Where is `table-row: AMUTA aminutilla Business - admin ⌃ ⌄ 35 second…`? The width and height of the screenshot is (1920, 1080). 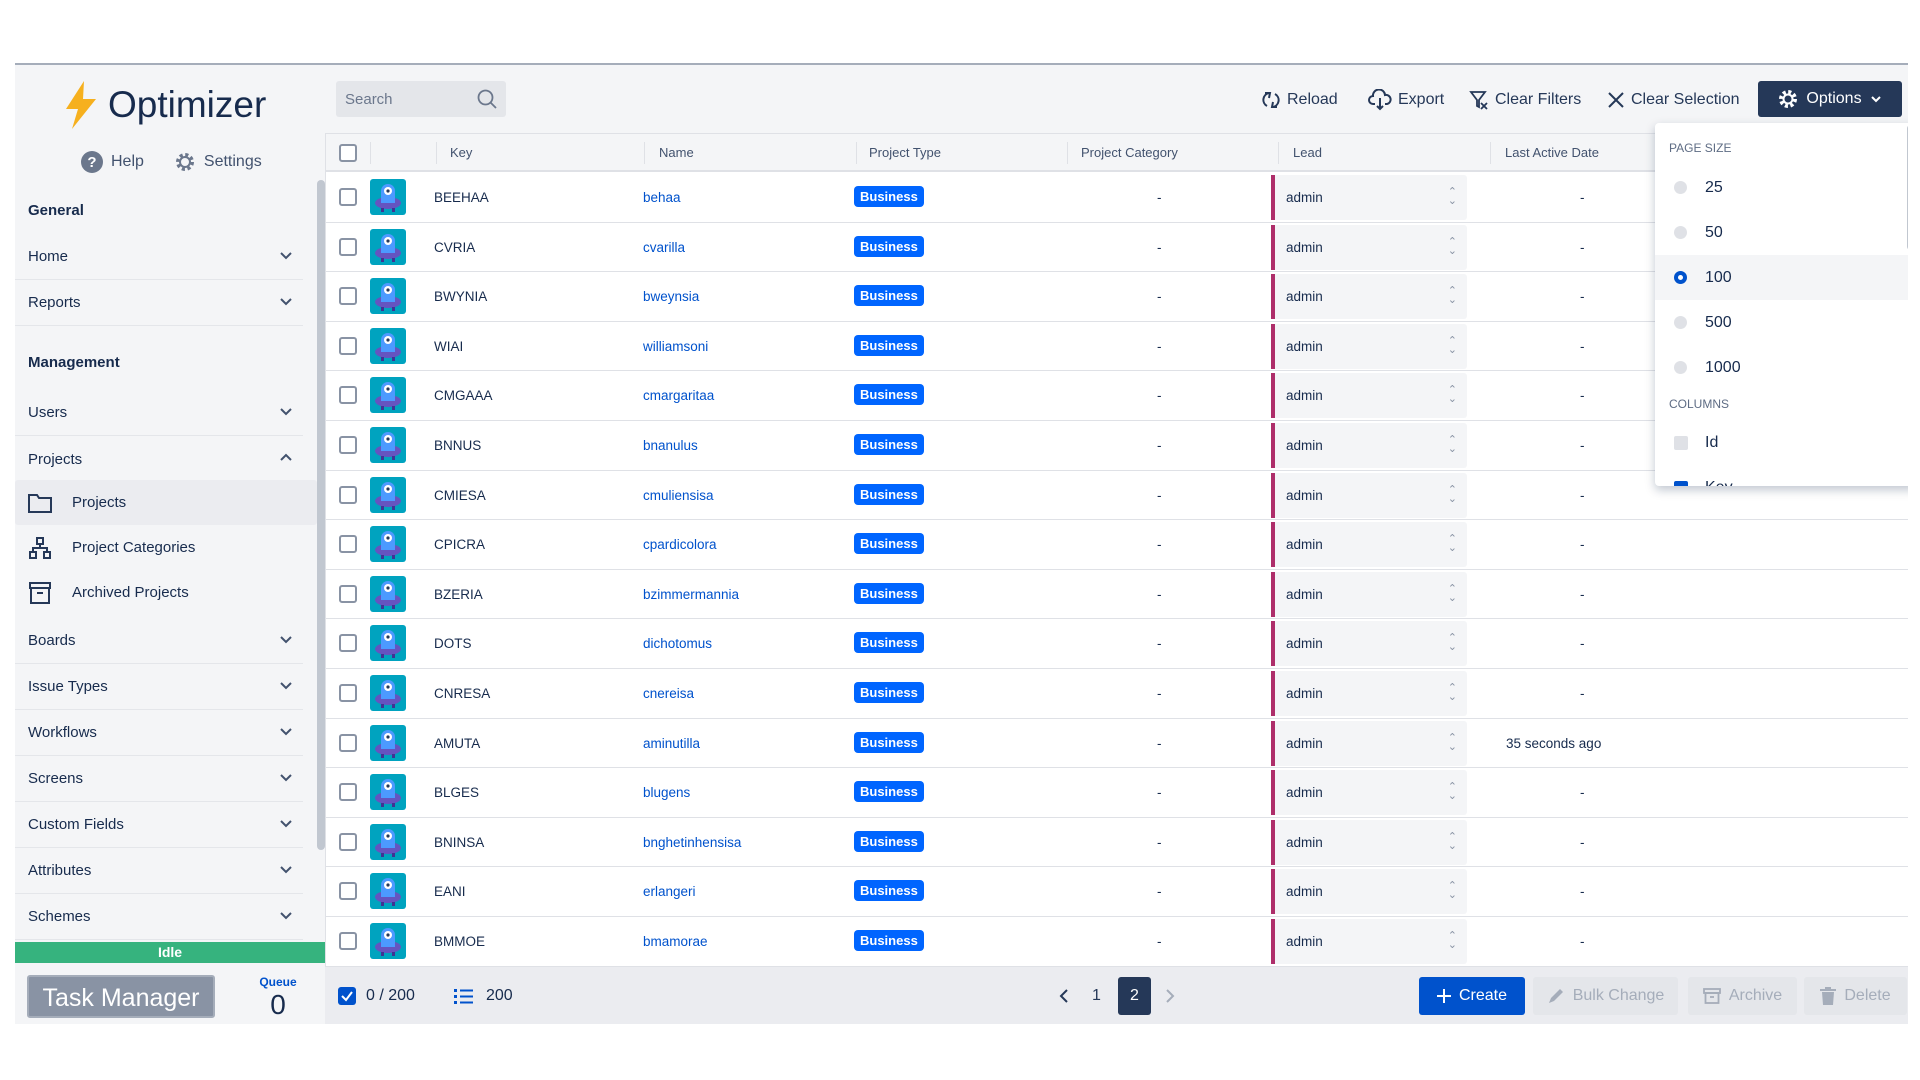 table-row: AMUTA aminutilla Business - admin ⌃ ⌄ 35 second… is located at coordinates (1117, 744).